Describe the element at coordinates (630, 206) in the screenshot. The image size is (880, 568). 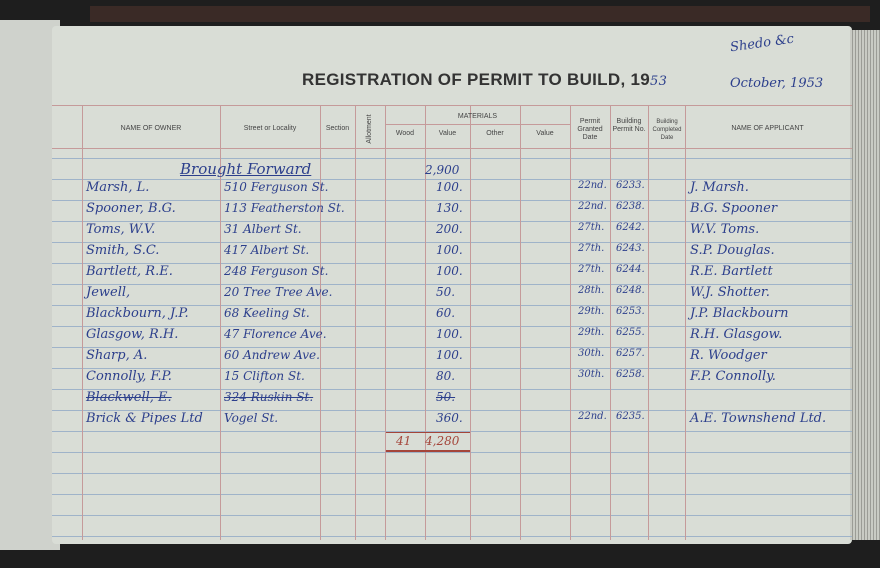
I see `cell-permit: 6238.` at that location.